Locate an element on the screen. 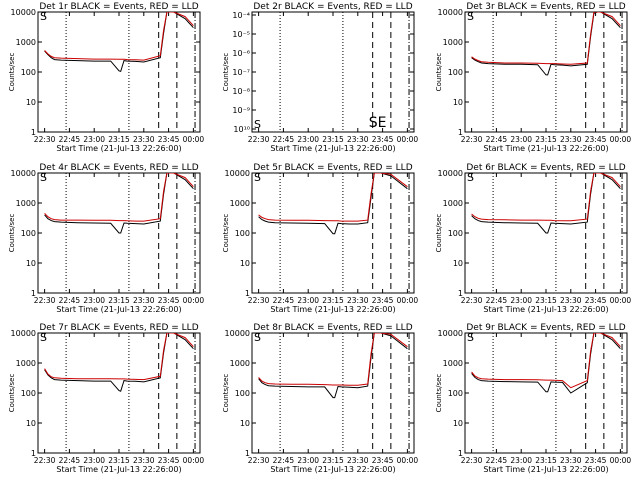 The image size is (640, 480). y-tick-label: 10⁻⁸ is located at coordinates (241, 91).